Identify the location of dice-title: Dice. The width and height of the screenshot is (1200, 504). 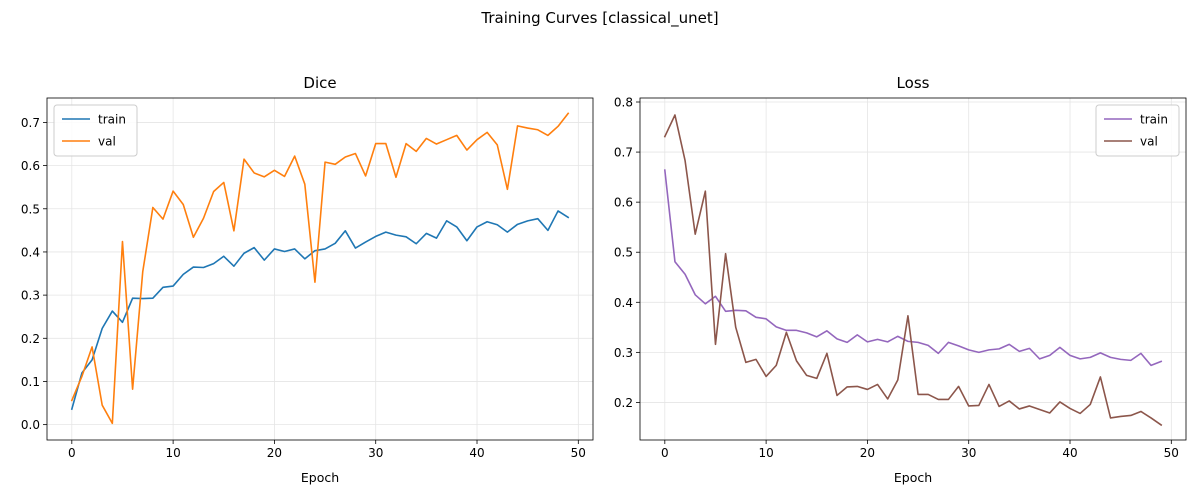
(319, 83).